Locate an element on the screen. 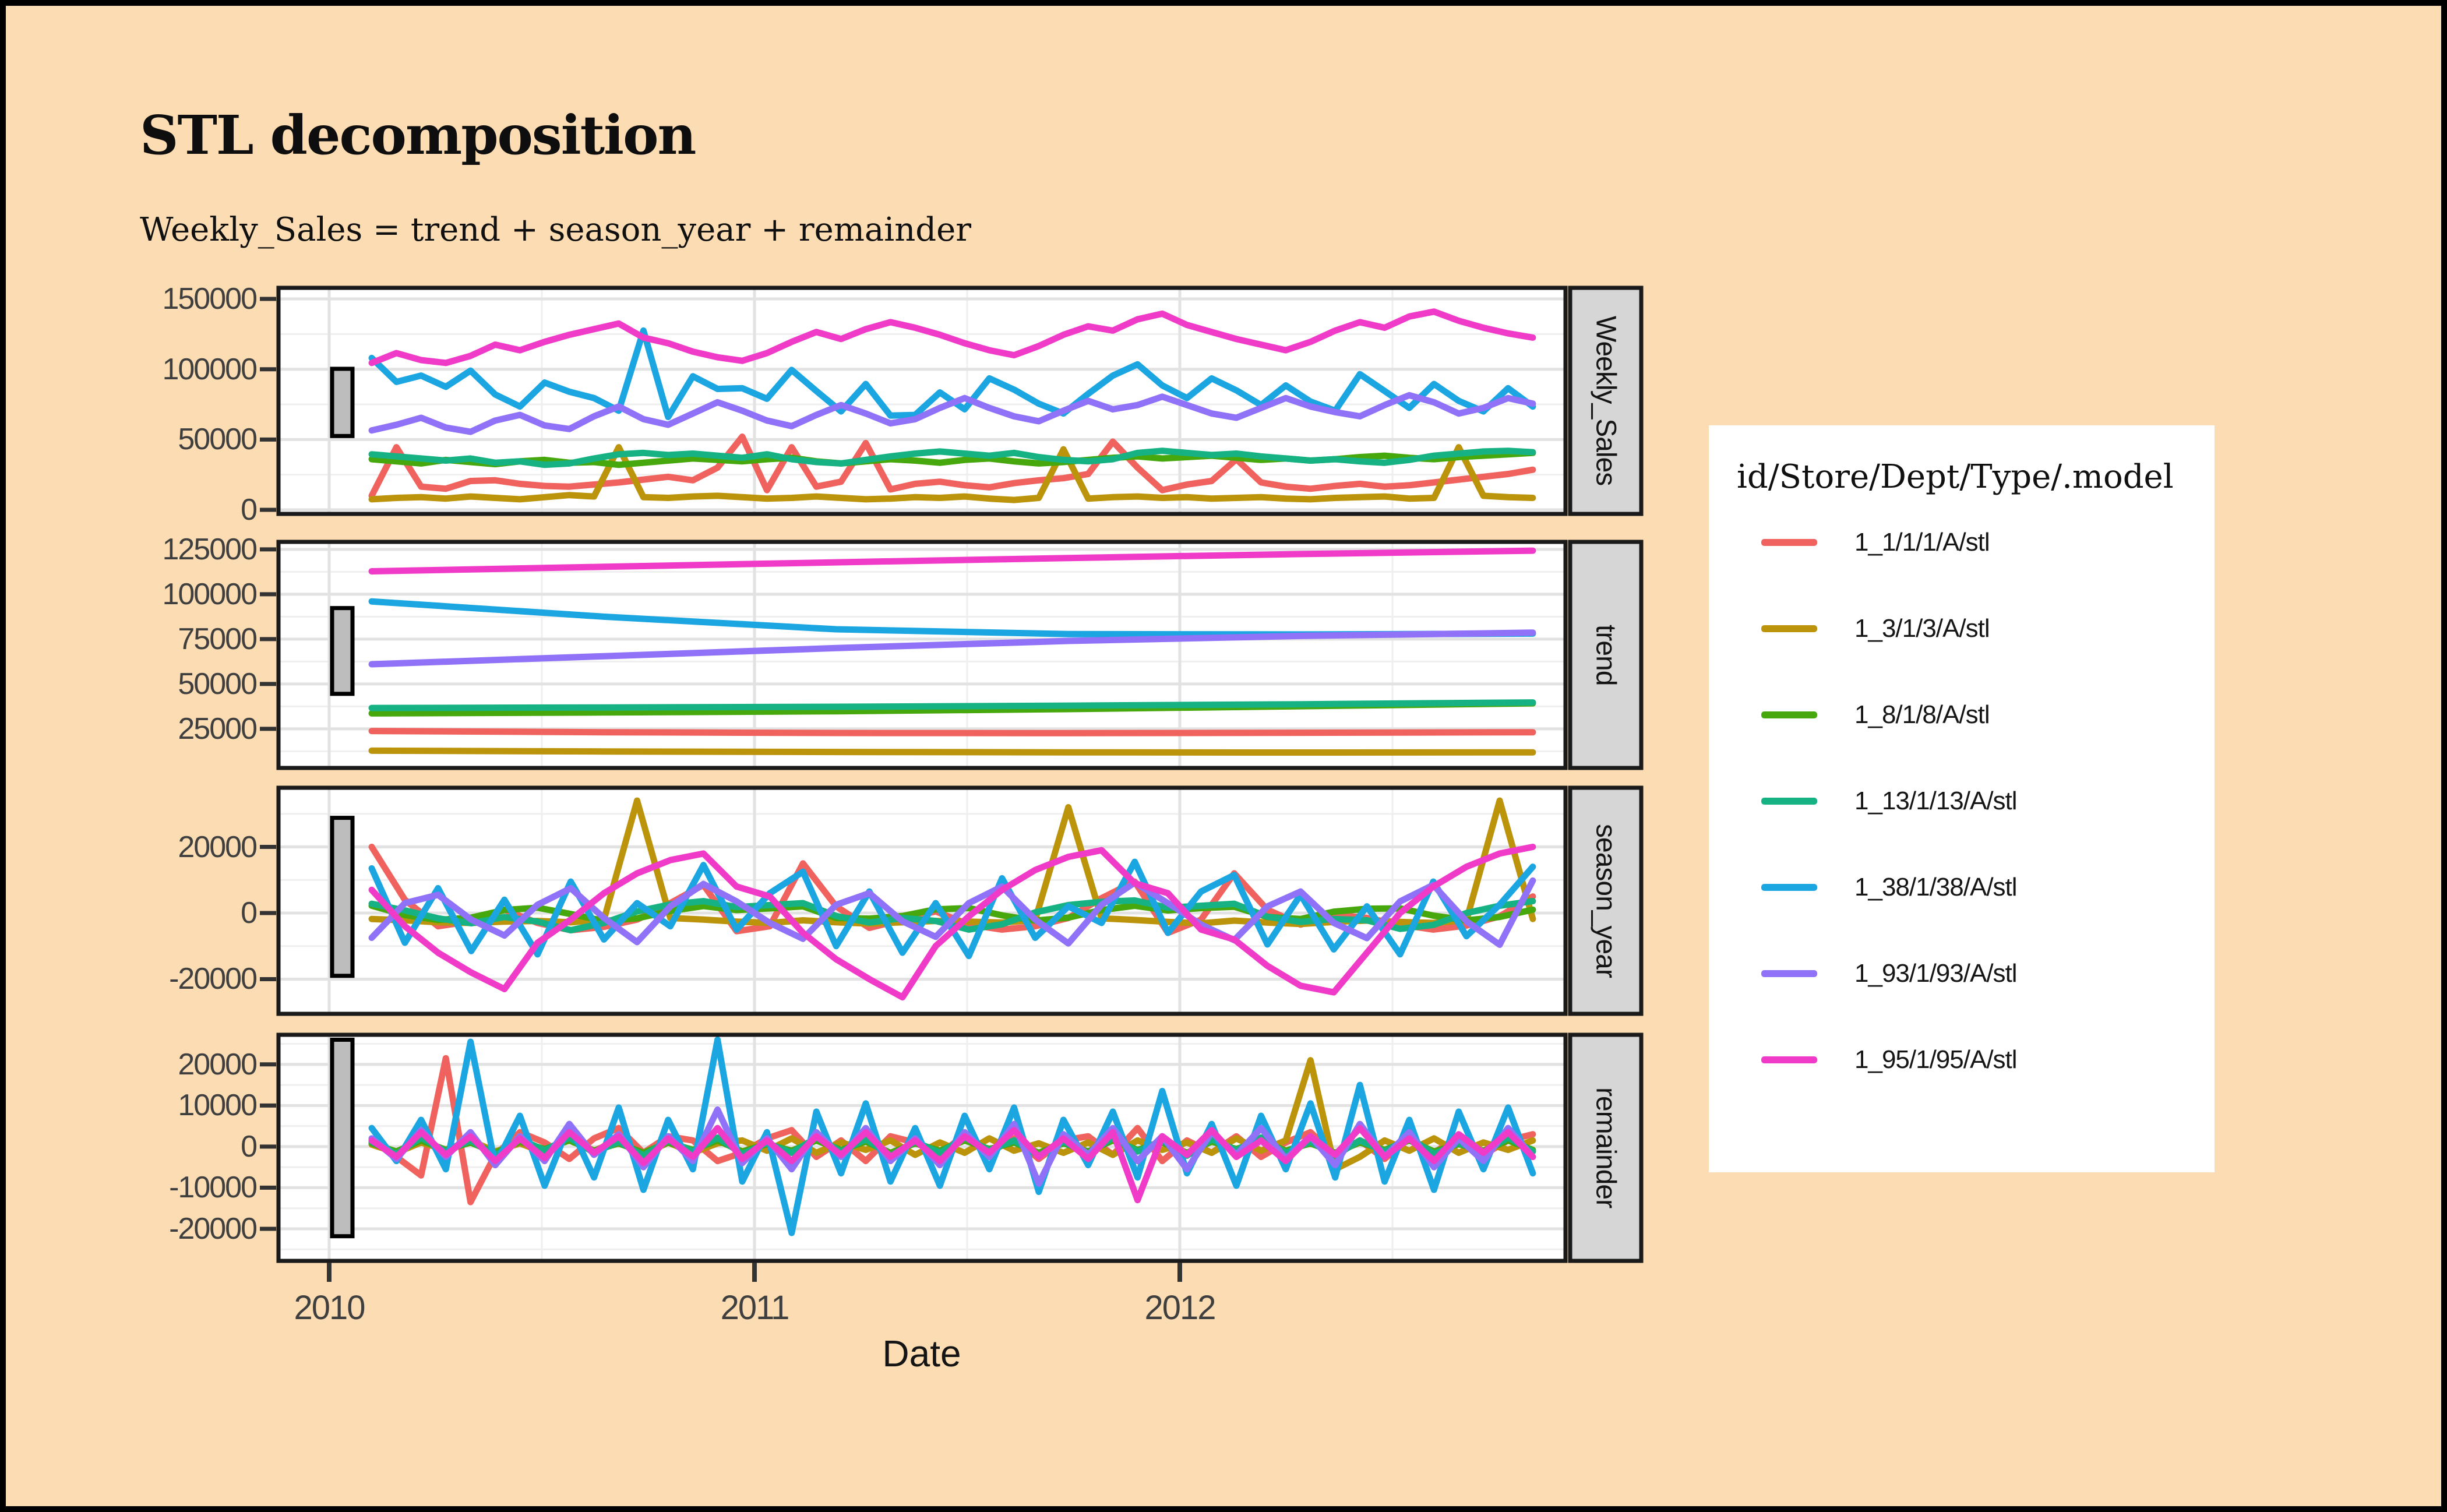 The image size is (2447, 1512). legend-item-label: 1_38/1/38/A/stl is located at coordinates (1936, 887).